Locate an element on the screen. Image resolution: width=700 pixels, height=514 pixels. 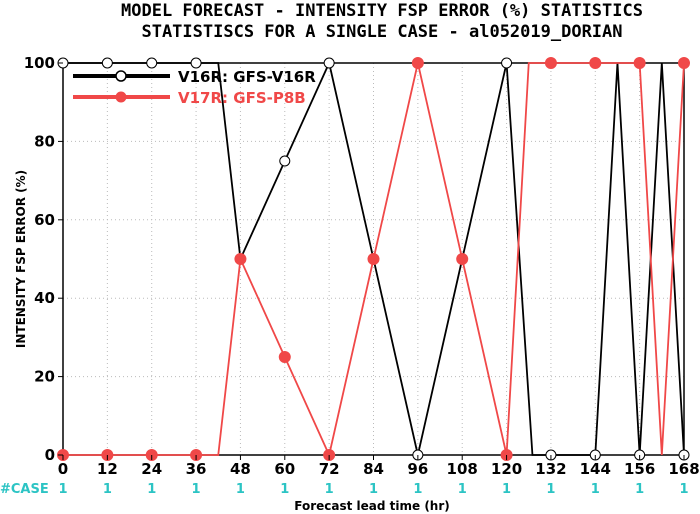
y-tick-label: 60 is located at coordinates (44, 220).